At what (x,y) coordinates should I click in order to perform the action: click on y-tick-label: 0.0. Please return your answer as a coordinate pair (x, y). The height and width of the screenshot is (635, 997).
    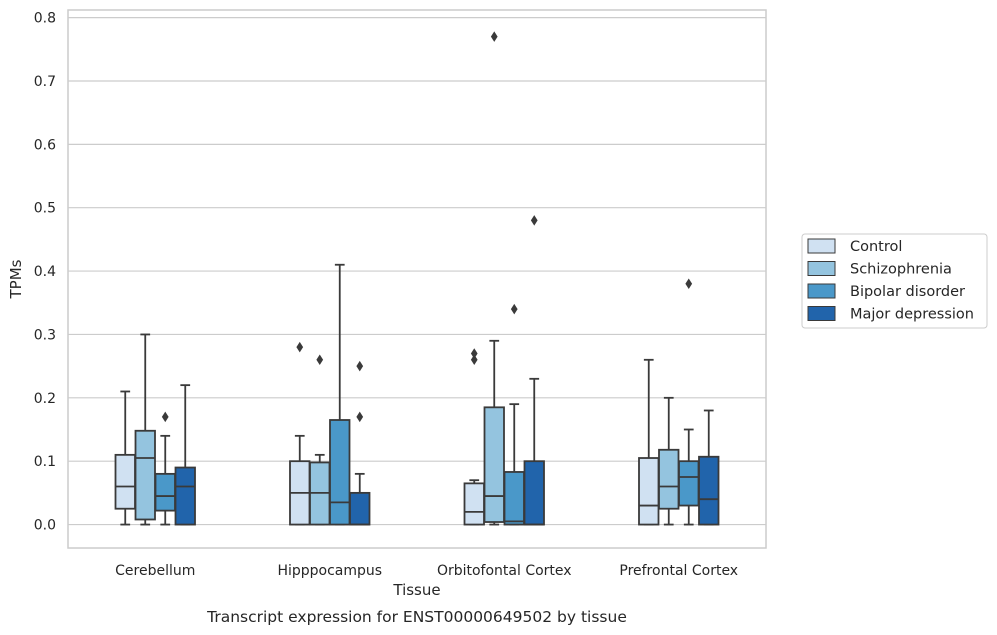
    Looking at the image, I should click on (45, 526).